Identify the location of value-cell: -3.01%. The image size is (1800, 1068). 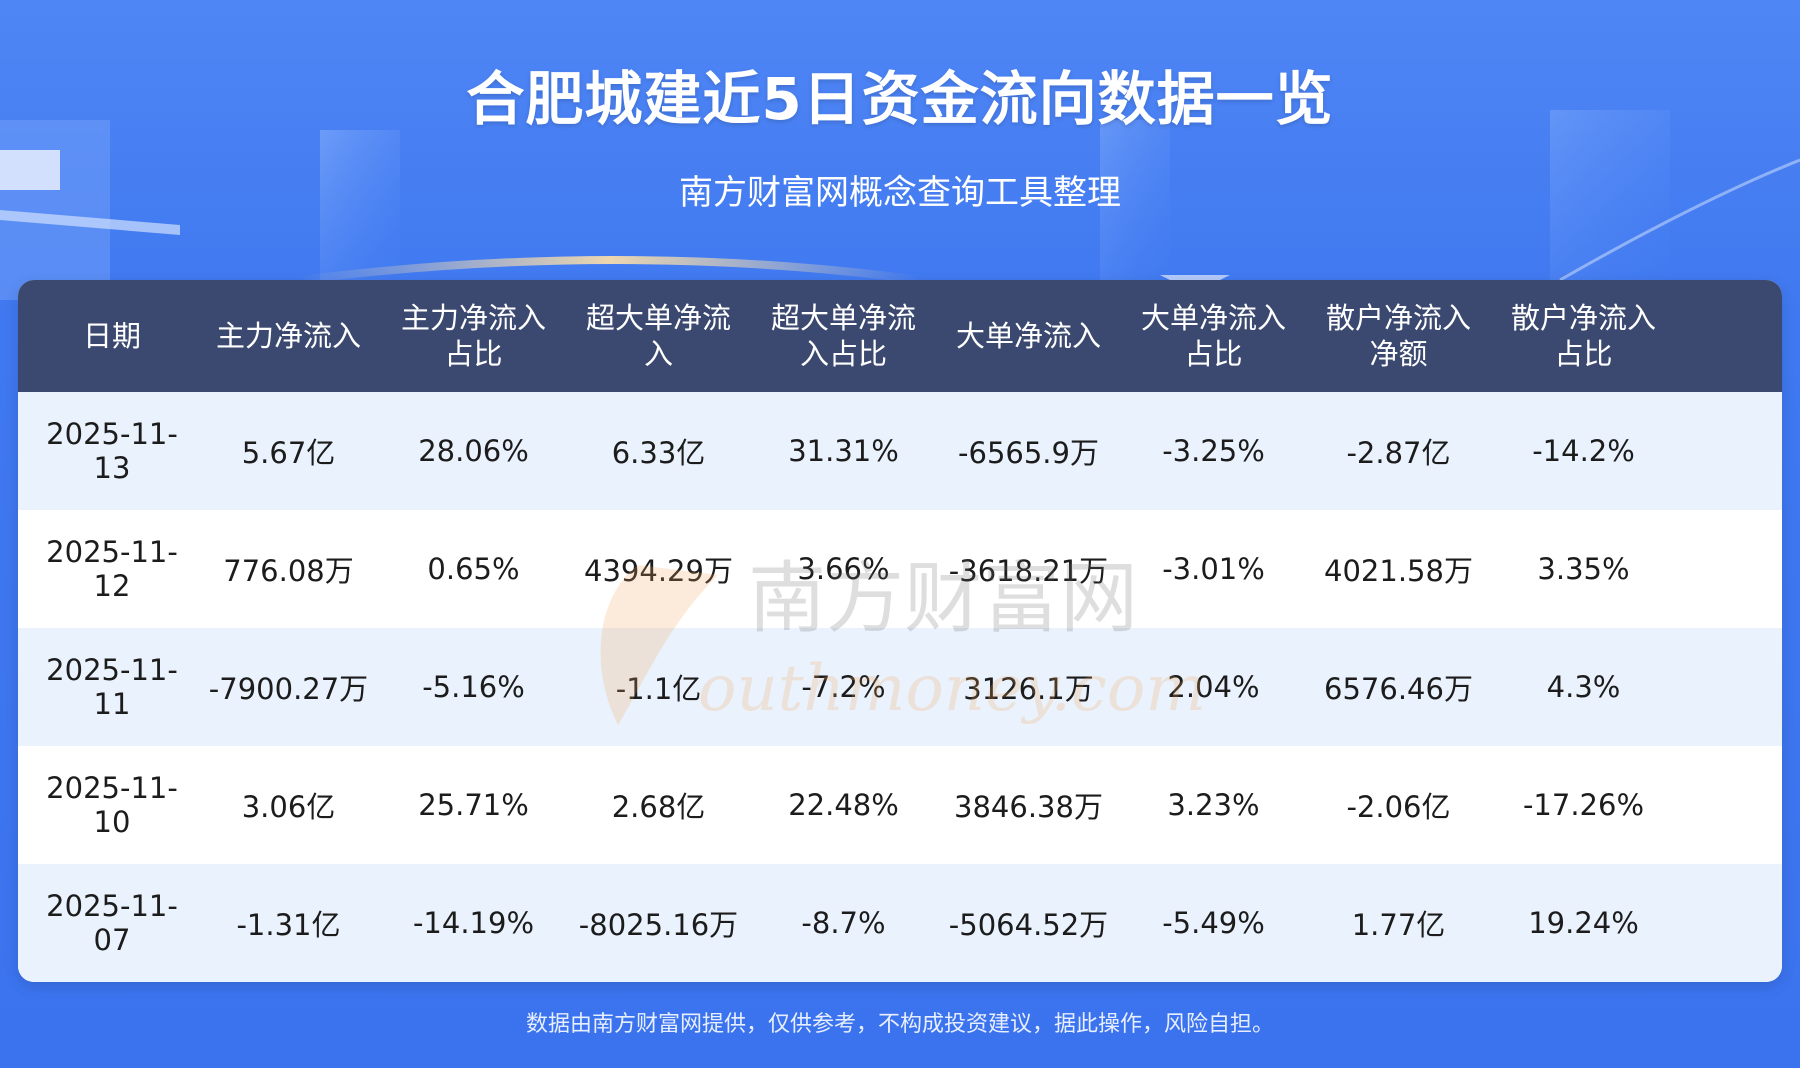
(1213, 569).